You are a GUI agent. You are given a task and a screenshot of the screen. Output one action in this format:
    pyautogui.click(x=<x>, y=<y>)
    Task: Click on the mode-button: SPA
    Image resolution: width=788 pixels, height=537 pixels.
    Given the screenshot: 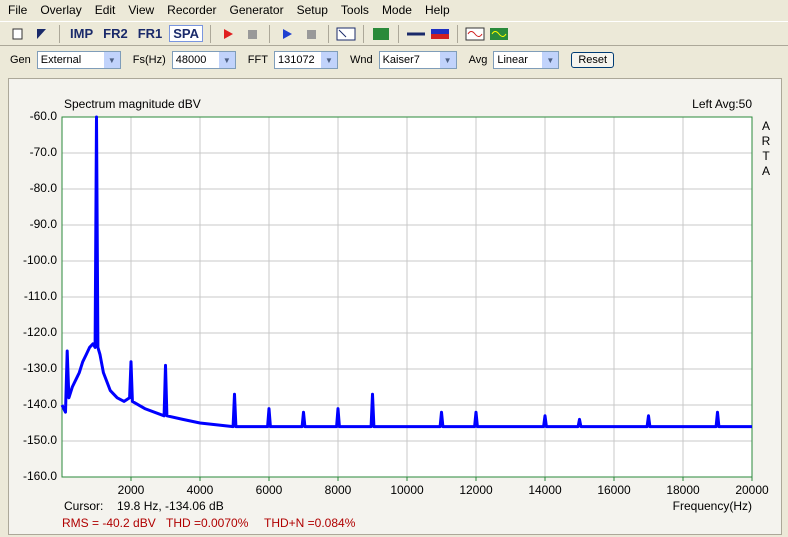 What is the action you would take?
    pyautogui.click(x=186, y=33)
    